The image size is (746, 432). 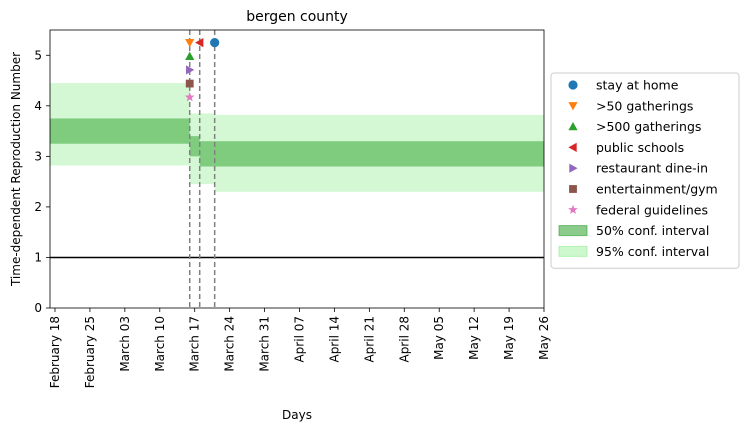 I want to click on legend-label-5: entertainment/gym, so click(x=657, y=189).